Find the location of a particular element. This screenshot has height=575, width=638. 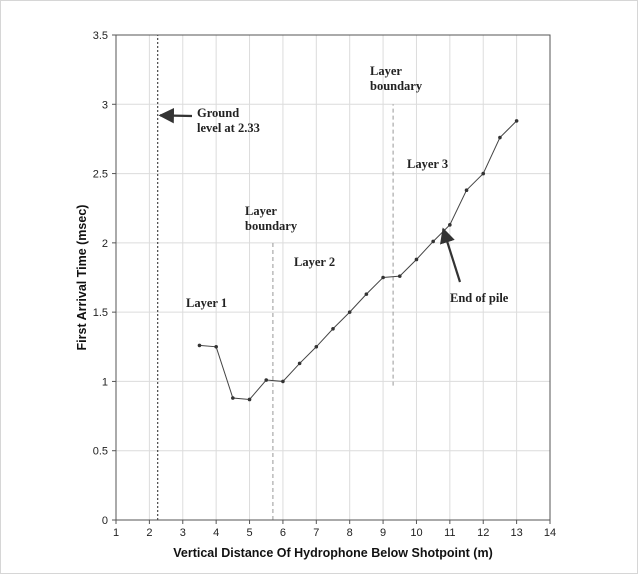

y-tick-label: 0.5 is located at coordinates (100, 452).